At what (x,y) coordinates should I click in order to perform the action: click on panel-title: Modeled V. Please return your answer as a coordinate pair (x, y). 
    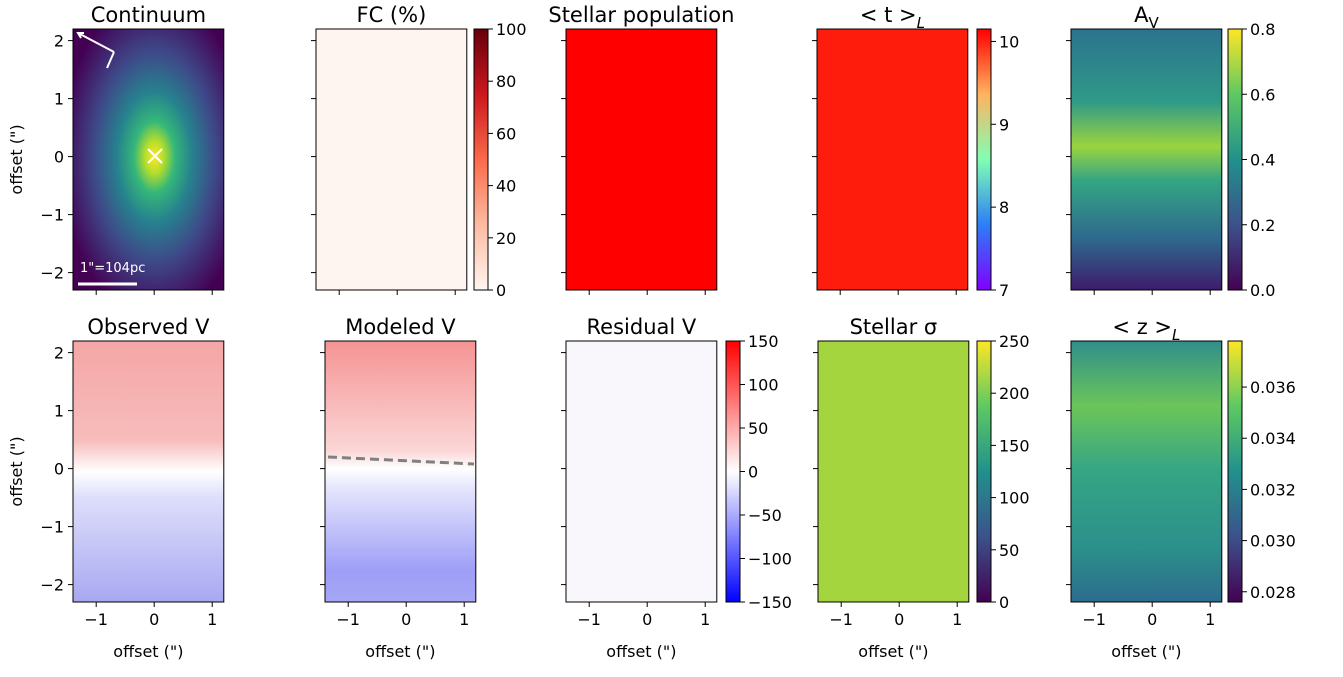
    Looking at the image, I should click on (400, 327).